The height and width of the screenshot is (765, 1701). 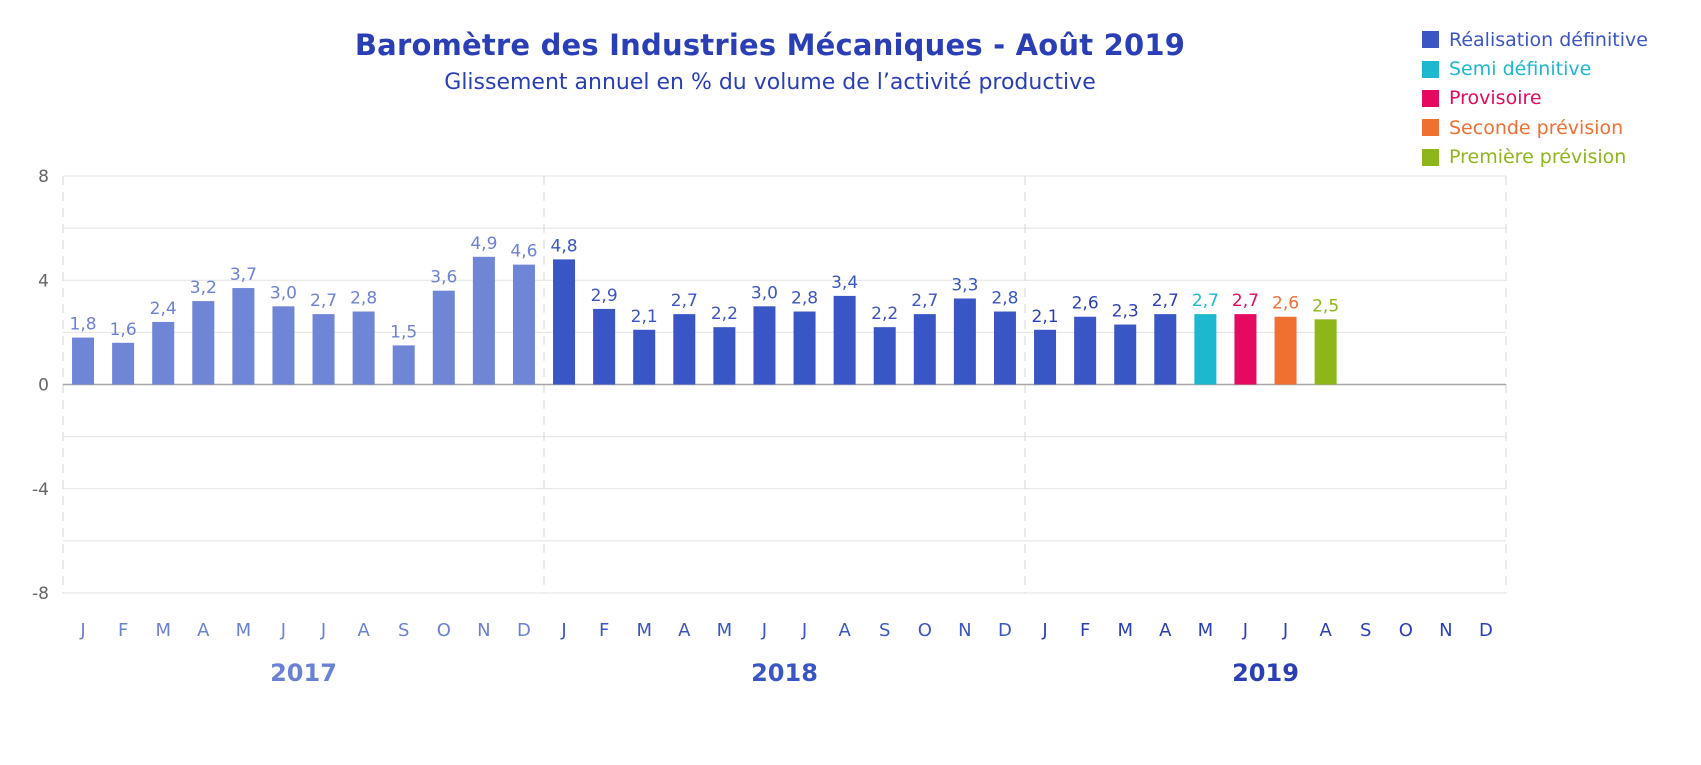 What do you see at coordinates (1520, 69) in the screenshot?
I see `legend-label: Semi définitive` at bounding box center [1520, 69].